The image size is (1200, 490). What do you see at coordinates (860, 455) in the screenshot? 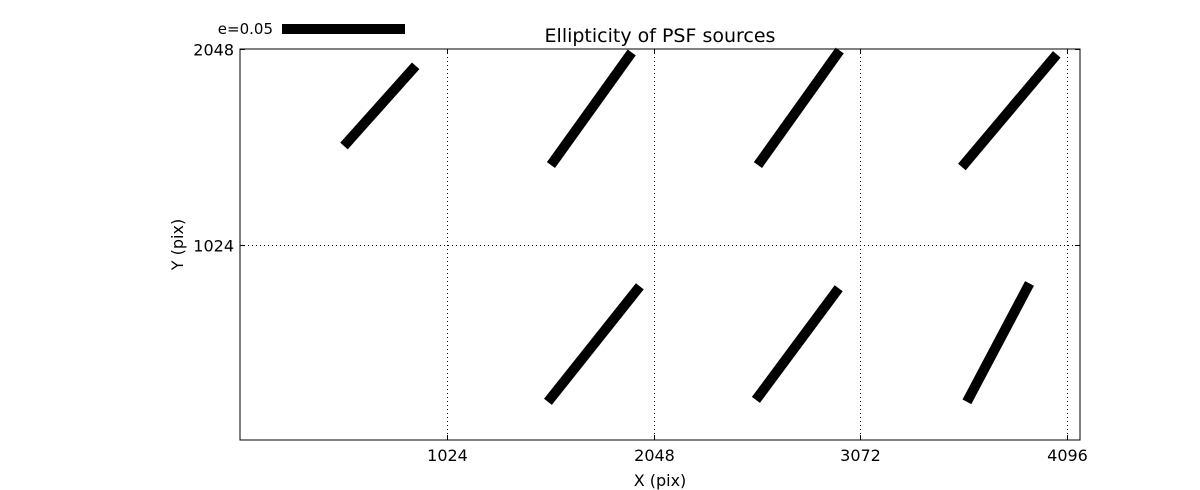
I see `x-tick-label: 3072` at bounding box center [860, 455].